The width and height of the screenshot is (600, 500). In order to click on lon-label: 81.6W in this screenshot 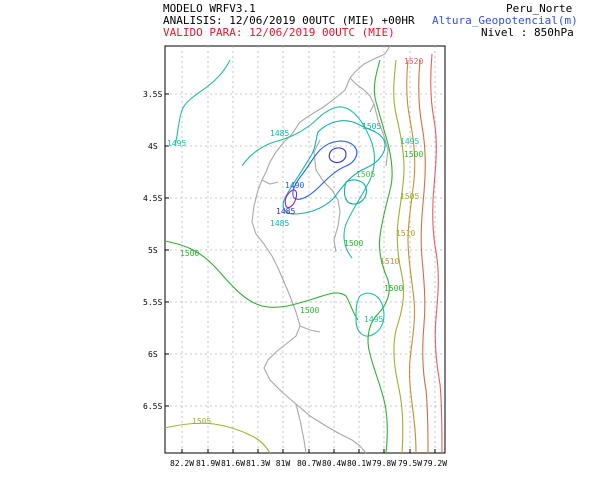, I will do `click(233, 463)`.